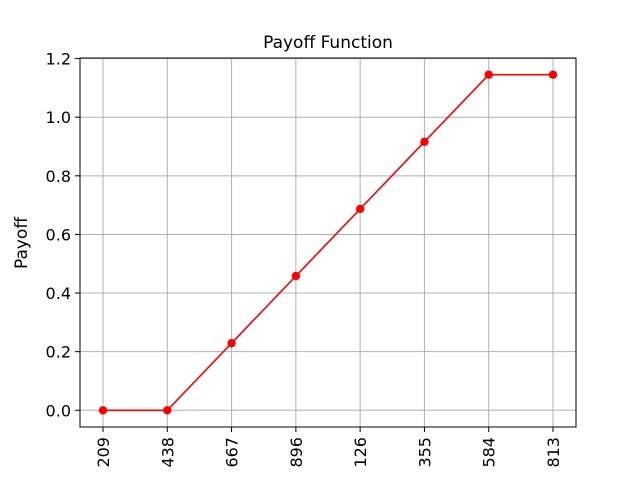 The height and width of the screenshot is (480, 640). I want to click on chart-title: Payoff Function, so click(328, 43).